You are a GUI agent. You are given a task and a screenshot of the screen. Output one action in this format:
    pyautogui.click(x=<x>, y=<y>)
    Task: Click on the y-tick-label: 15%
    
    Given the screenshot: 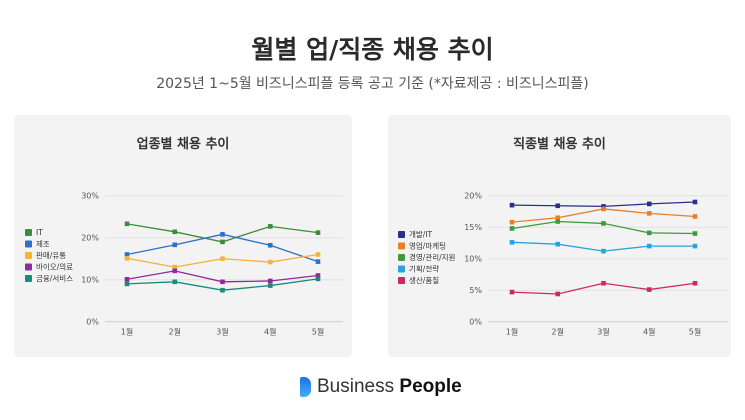 What is the action you would take?
    pyautogui.click(x=473, y=227)
    